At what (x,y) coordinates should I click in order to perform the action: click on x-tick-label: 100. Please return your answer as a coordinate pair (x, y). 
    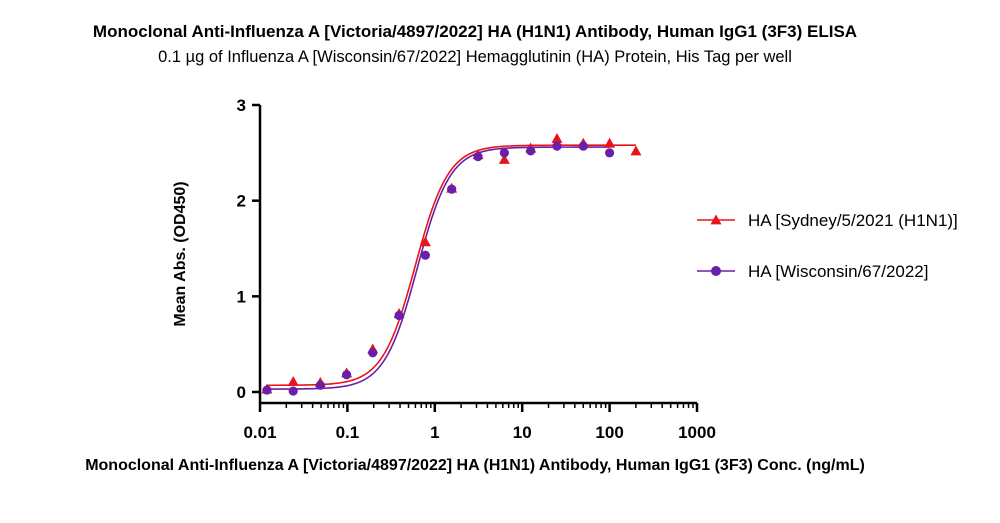
    Looking at the image, I should click on (609, 432).